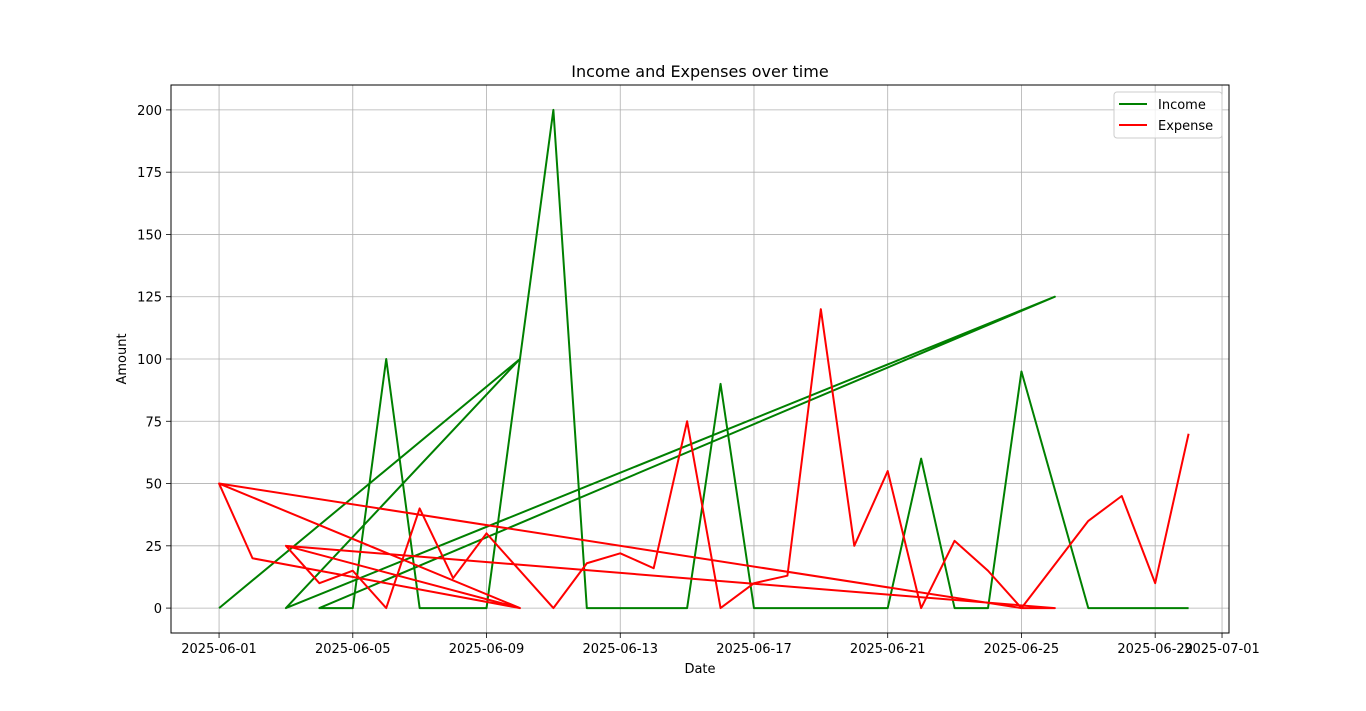  I want to click on x-tick-label: 2025-06-01, so click(219, 649).